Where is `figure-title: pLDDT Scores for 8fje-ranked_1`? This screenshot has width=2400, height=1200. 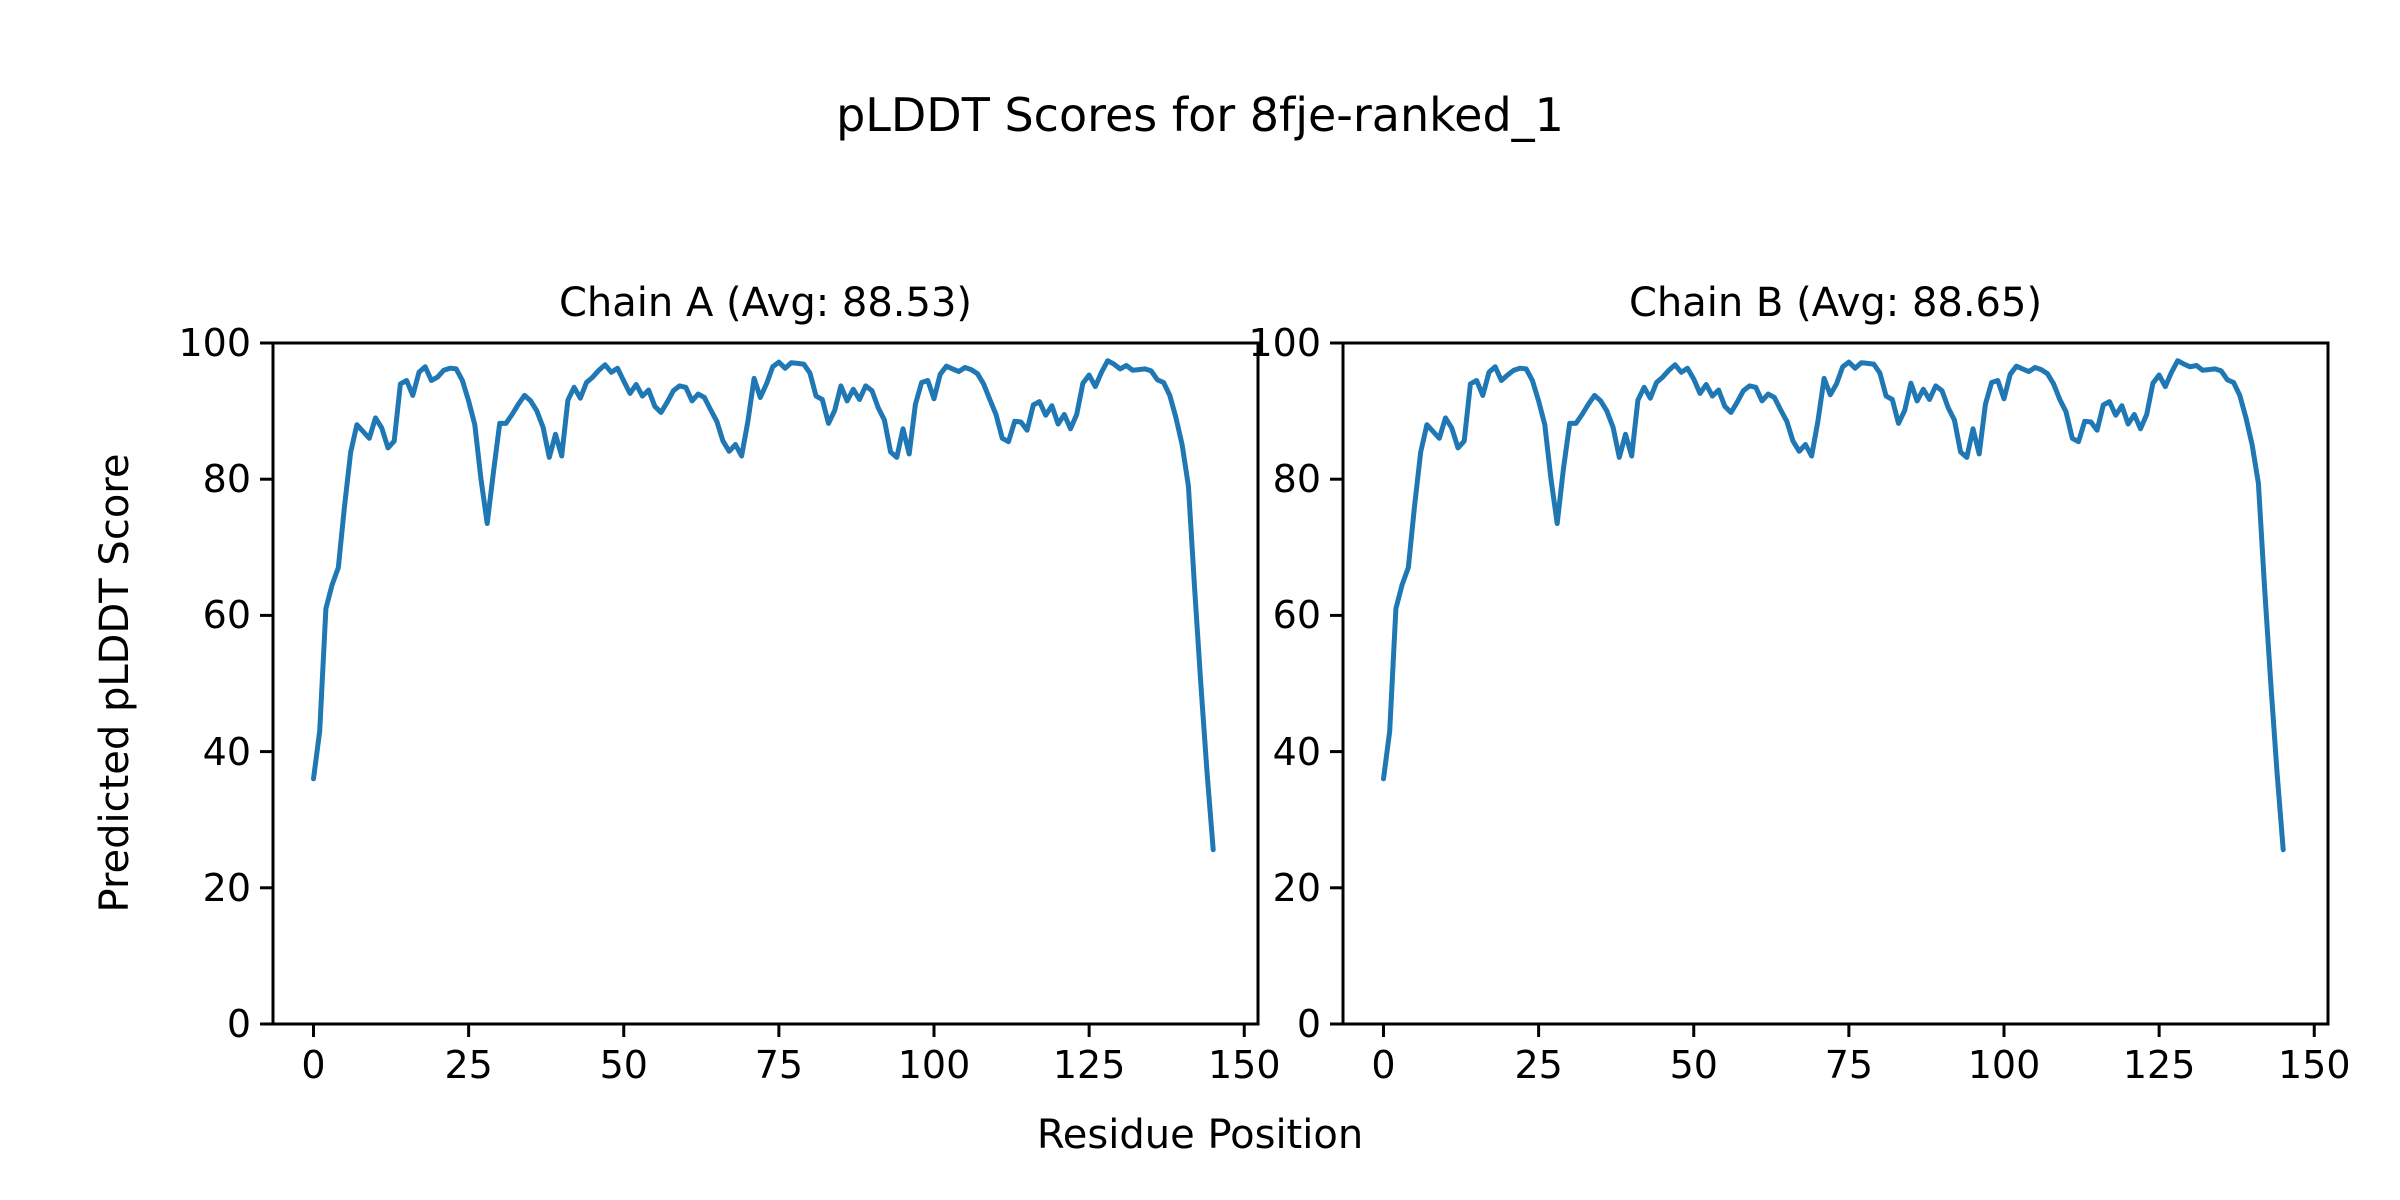 figure-title: pLDDT Scores for 8fje-ranked_1 is located at coordinates (1200, 115).